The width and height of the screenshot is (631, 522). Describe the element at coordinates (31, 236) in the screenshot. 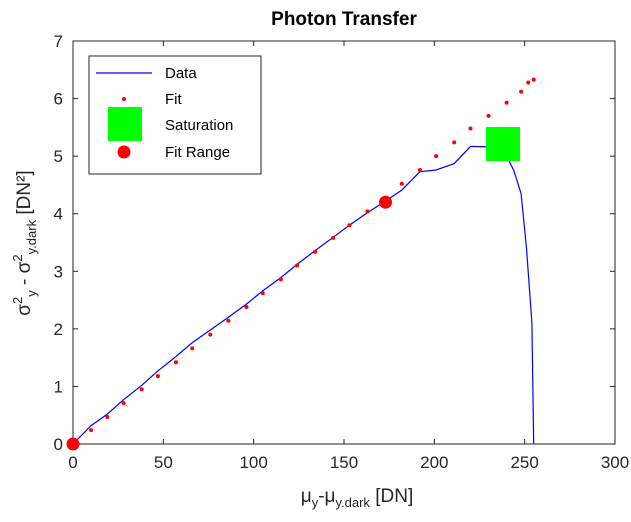

I see `y-label-sub2: y.dark` at that location.